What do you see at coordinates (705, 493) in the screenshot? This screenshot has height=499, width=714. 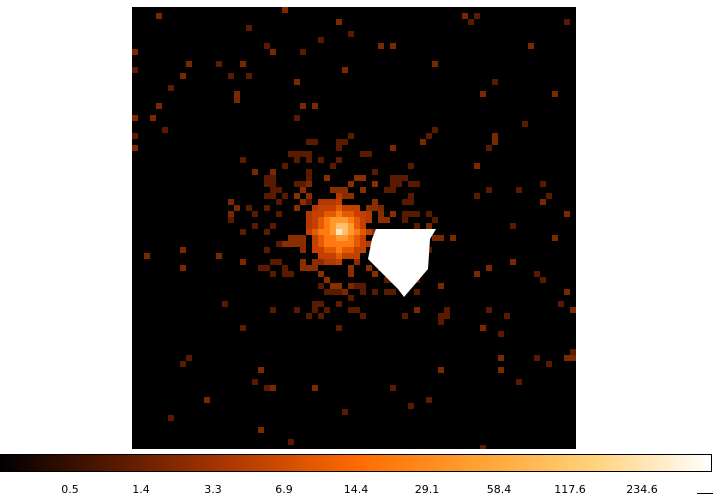 I see `resize-handle` at bounding box center [705, 493].